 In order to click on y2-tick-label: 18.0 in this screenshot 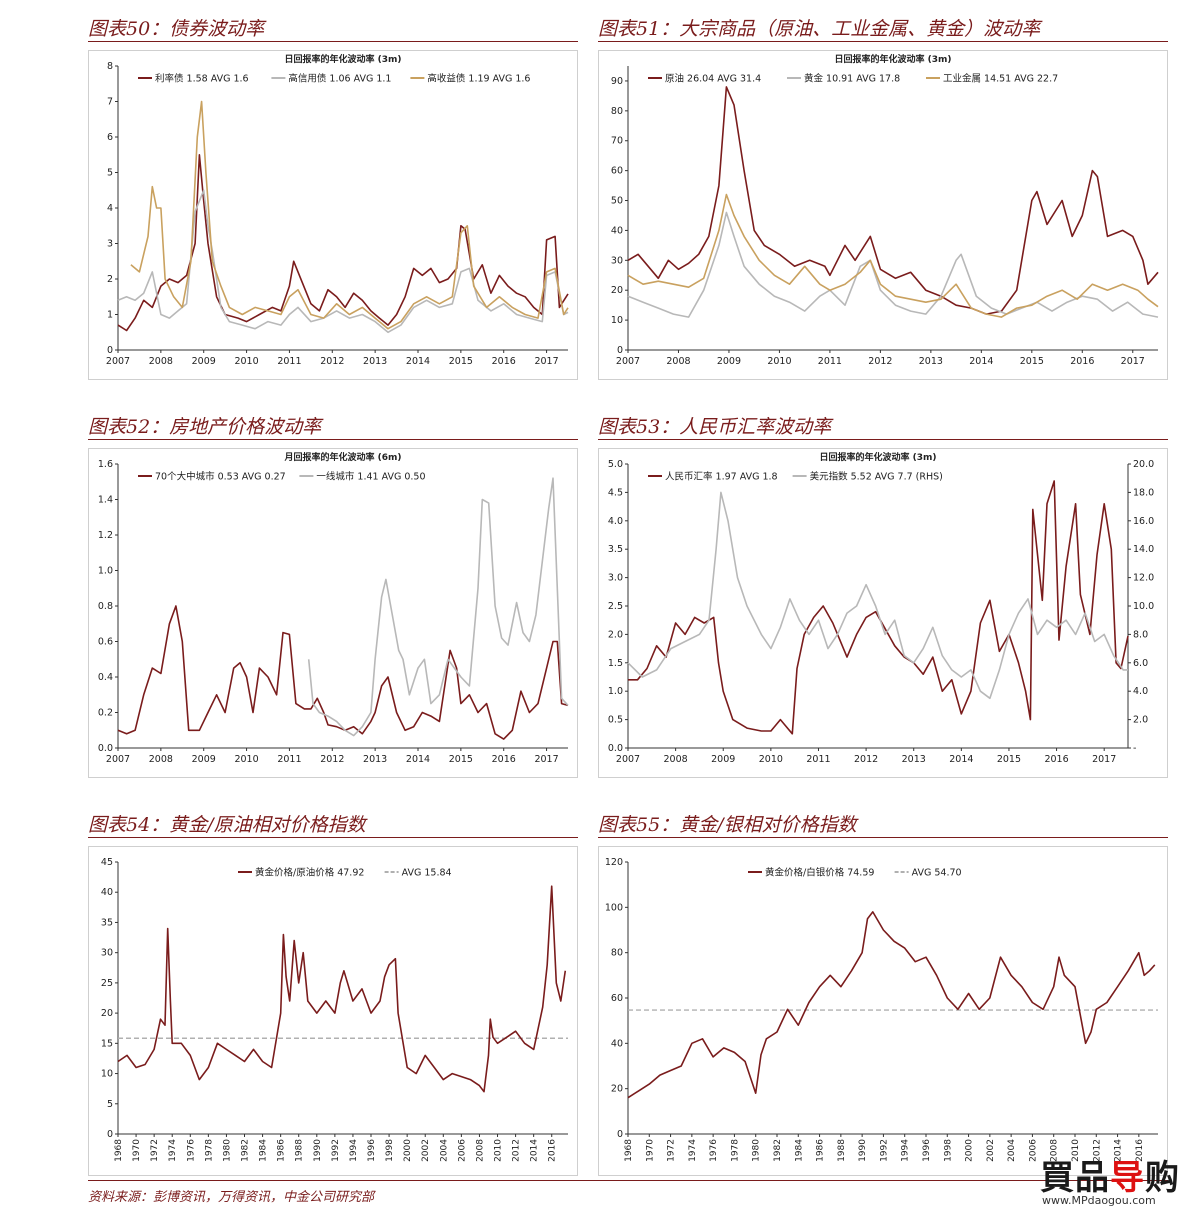, I will do `click(1143, 492)`.